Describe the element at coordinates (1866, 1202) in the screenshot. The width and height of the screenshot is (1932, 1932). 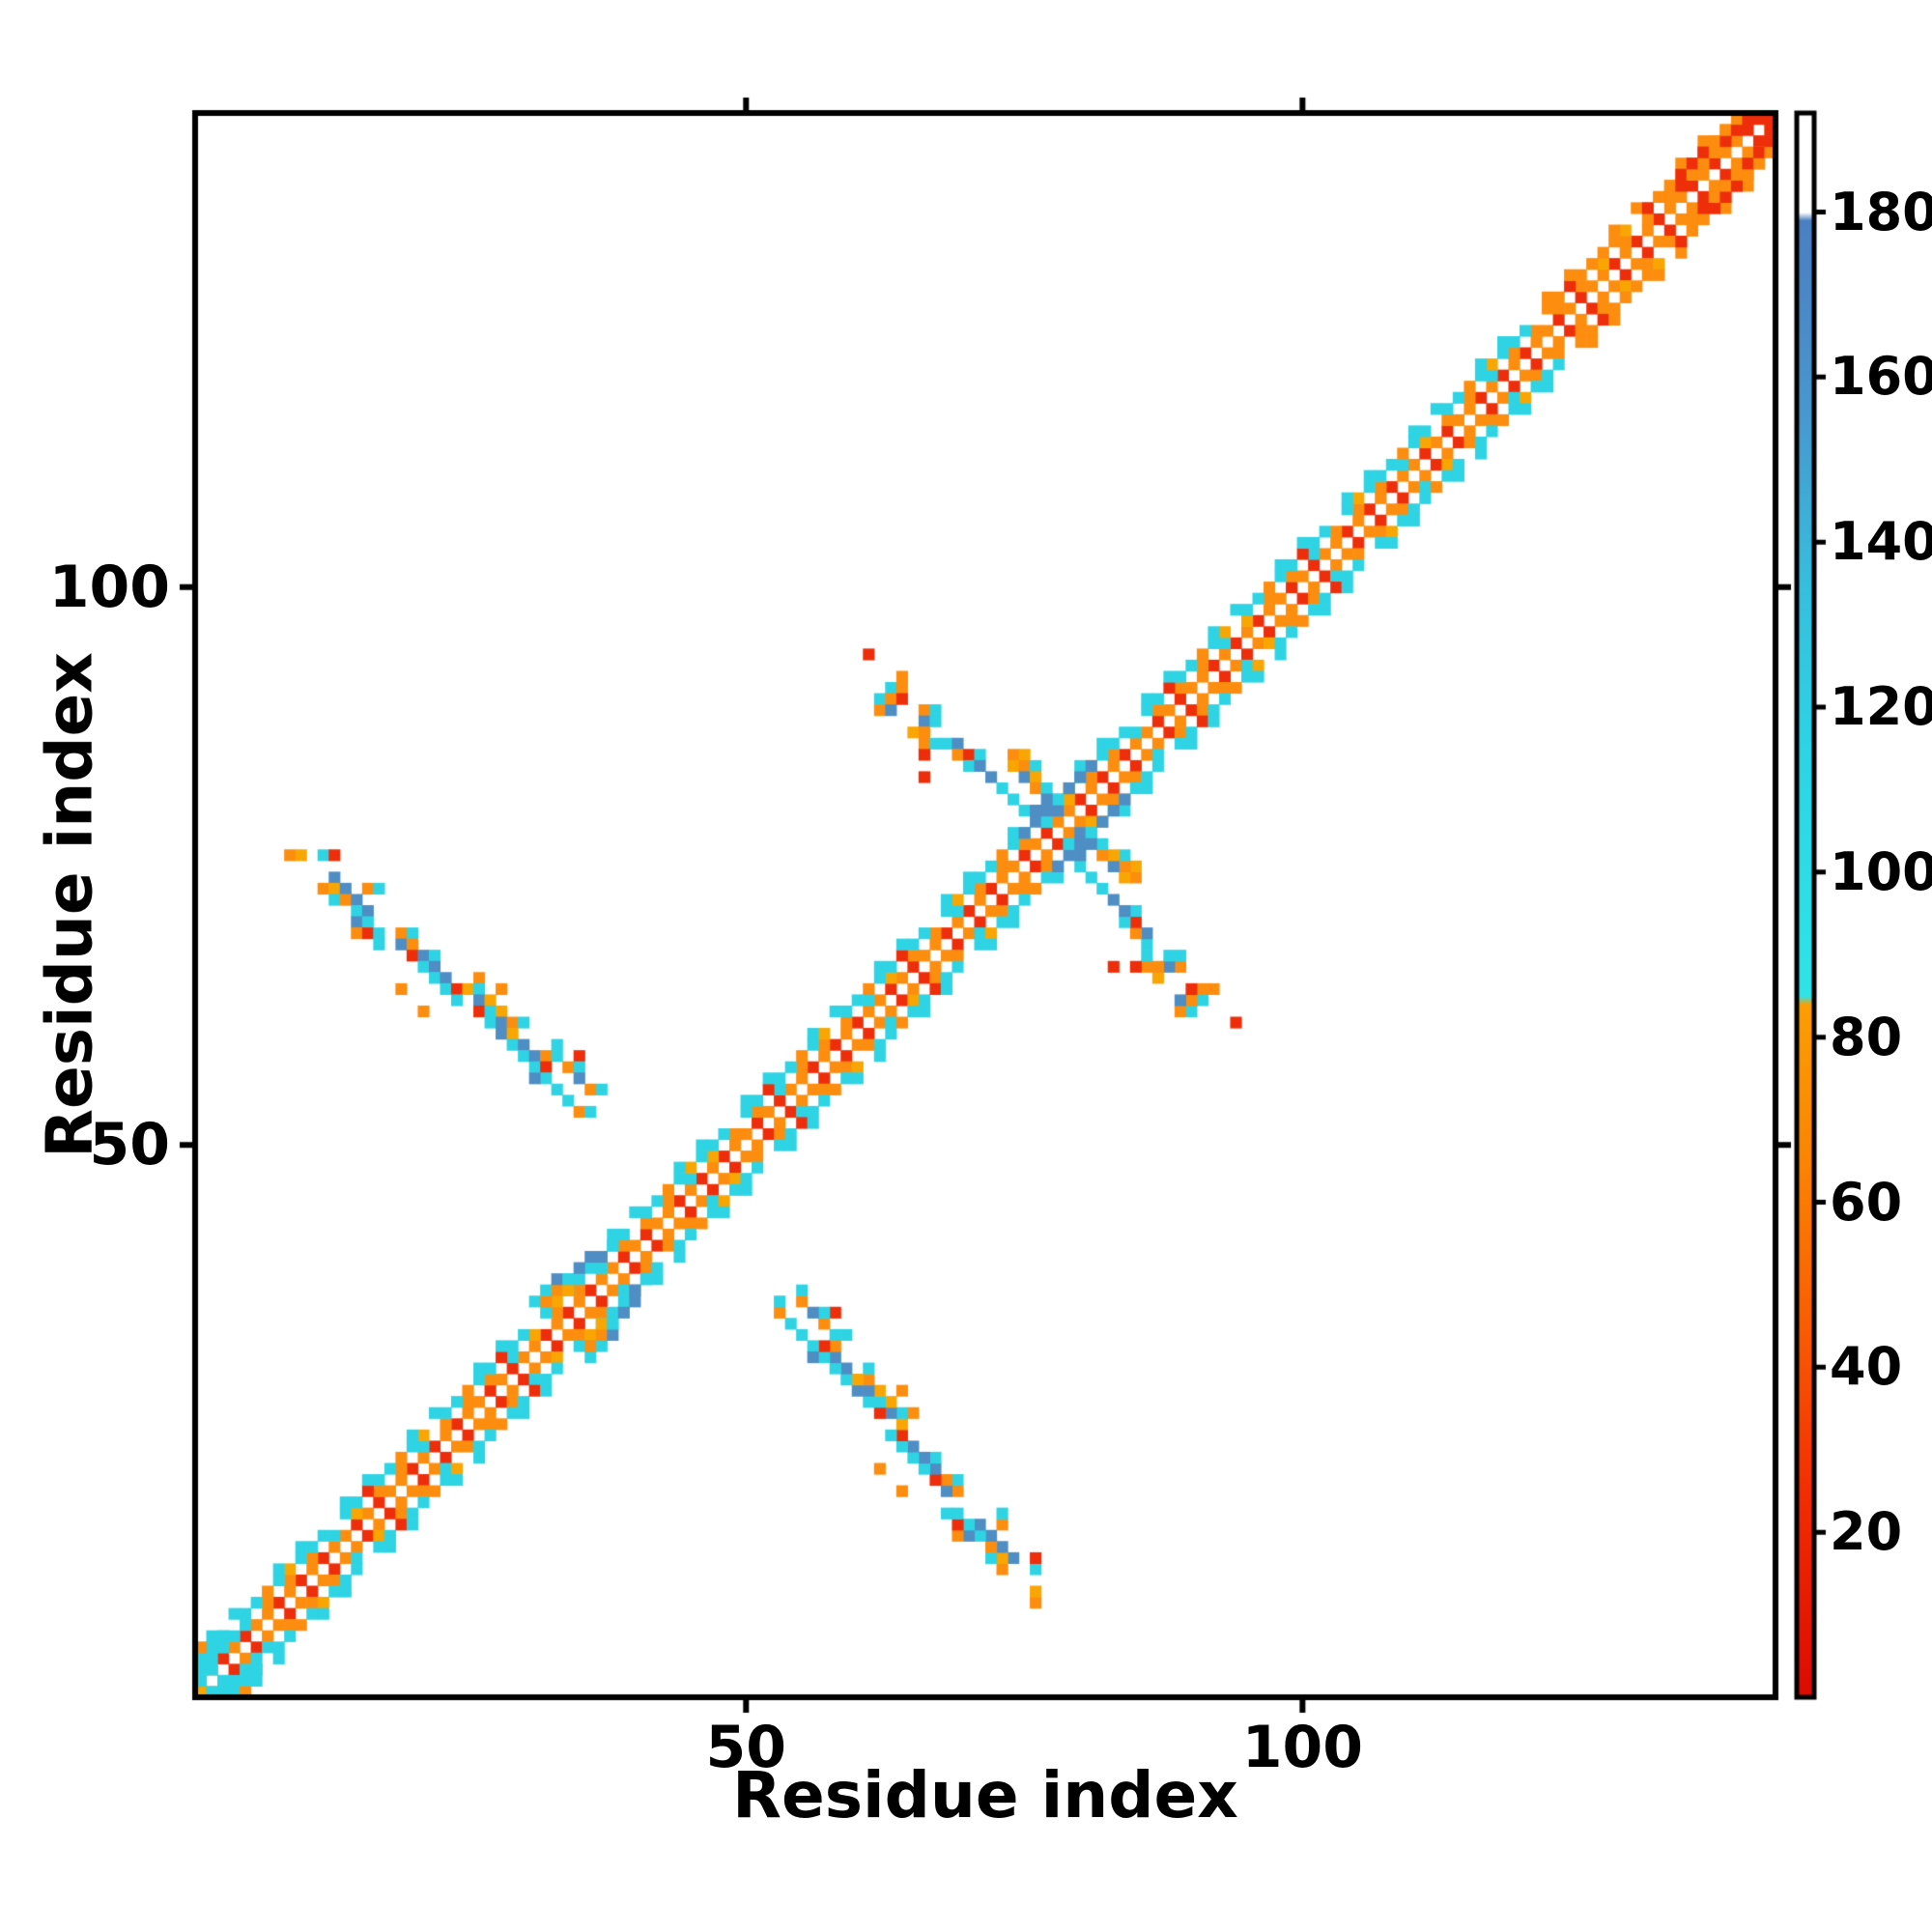
I see `colorbar-tick-label: 60` at that location.